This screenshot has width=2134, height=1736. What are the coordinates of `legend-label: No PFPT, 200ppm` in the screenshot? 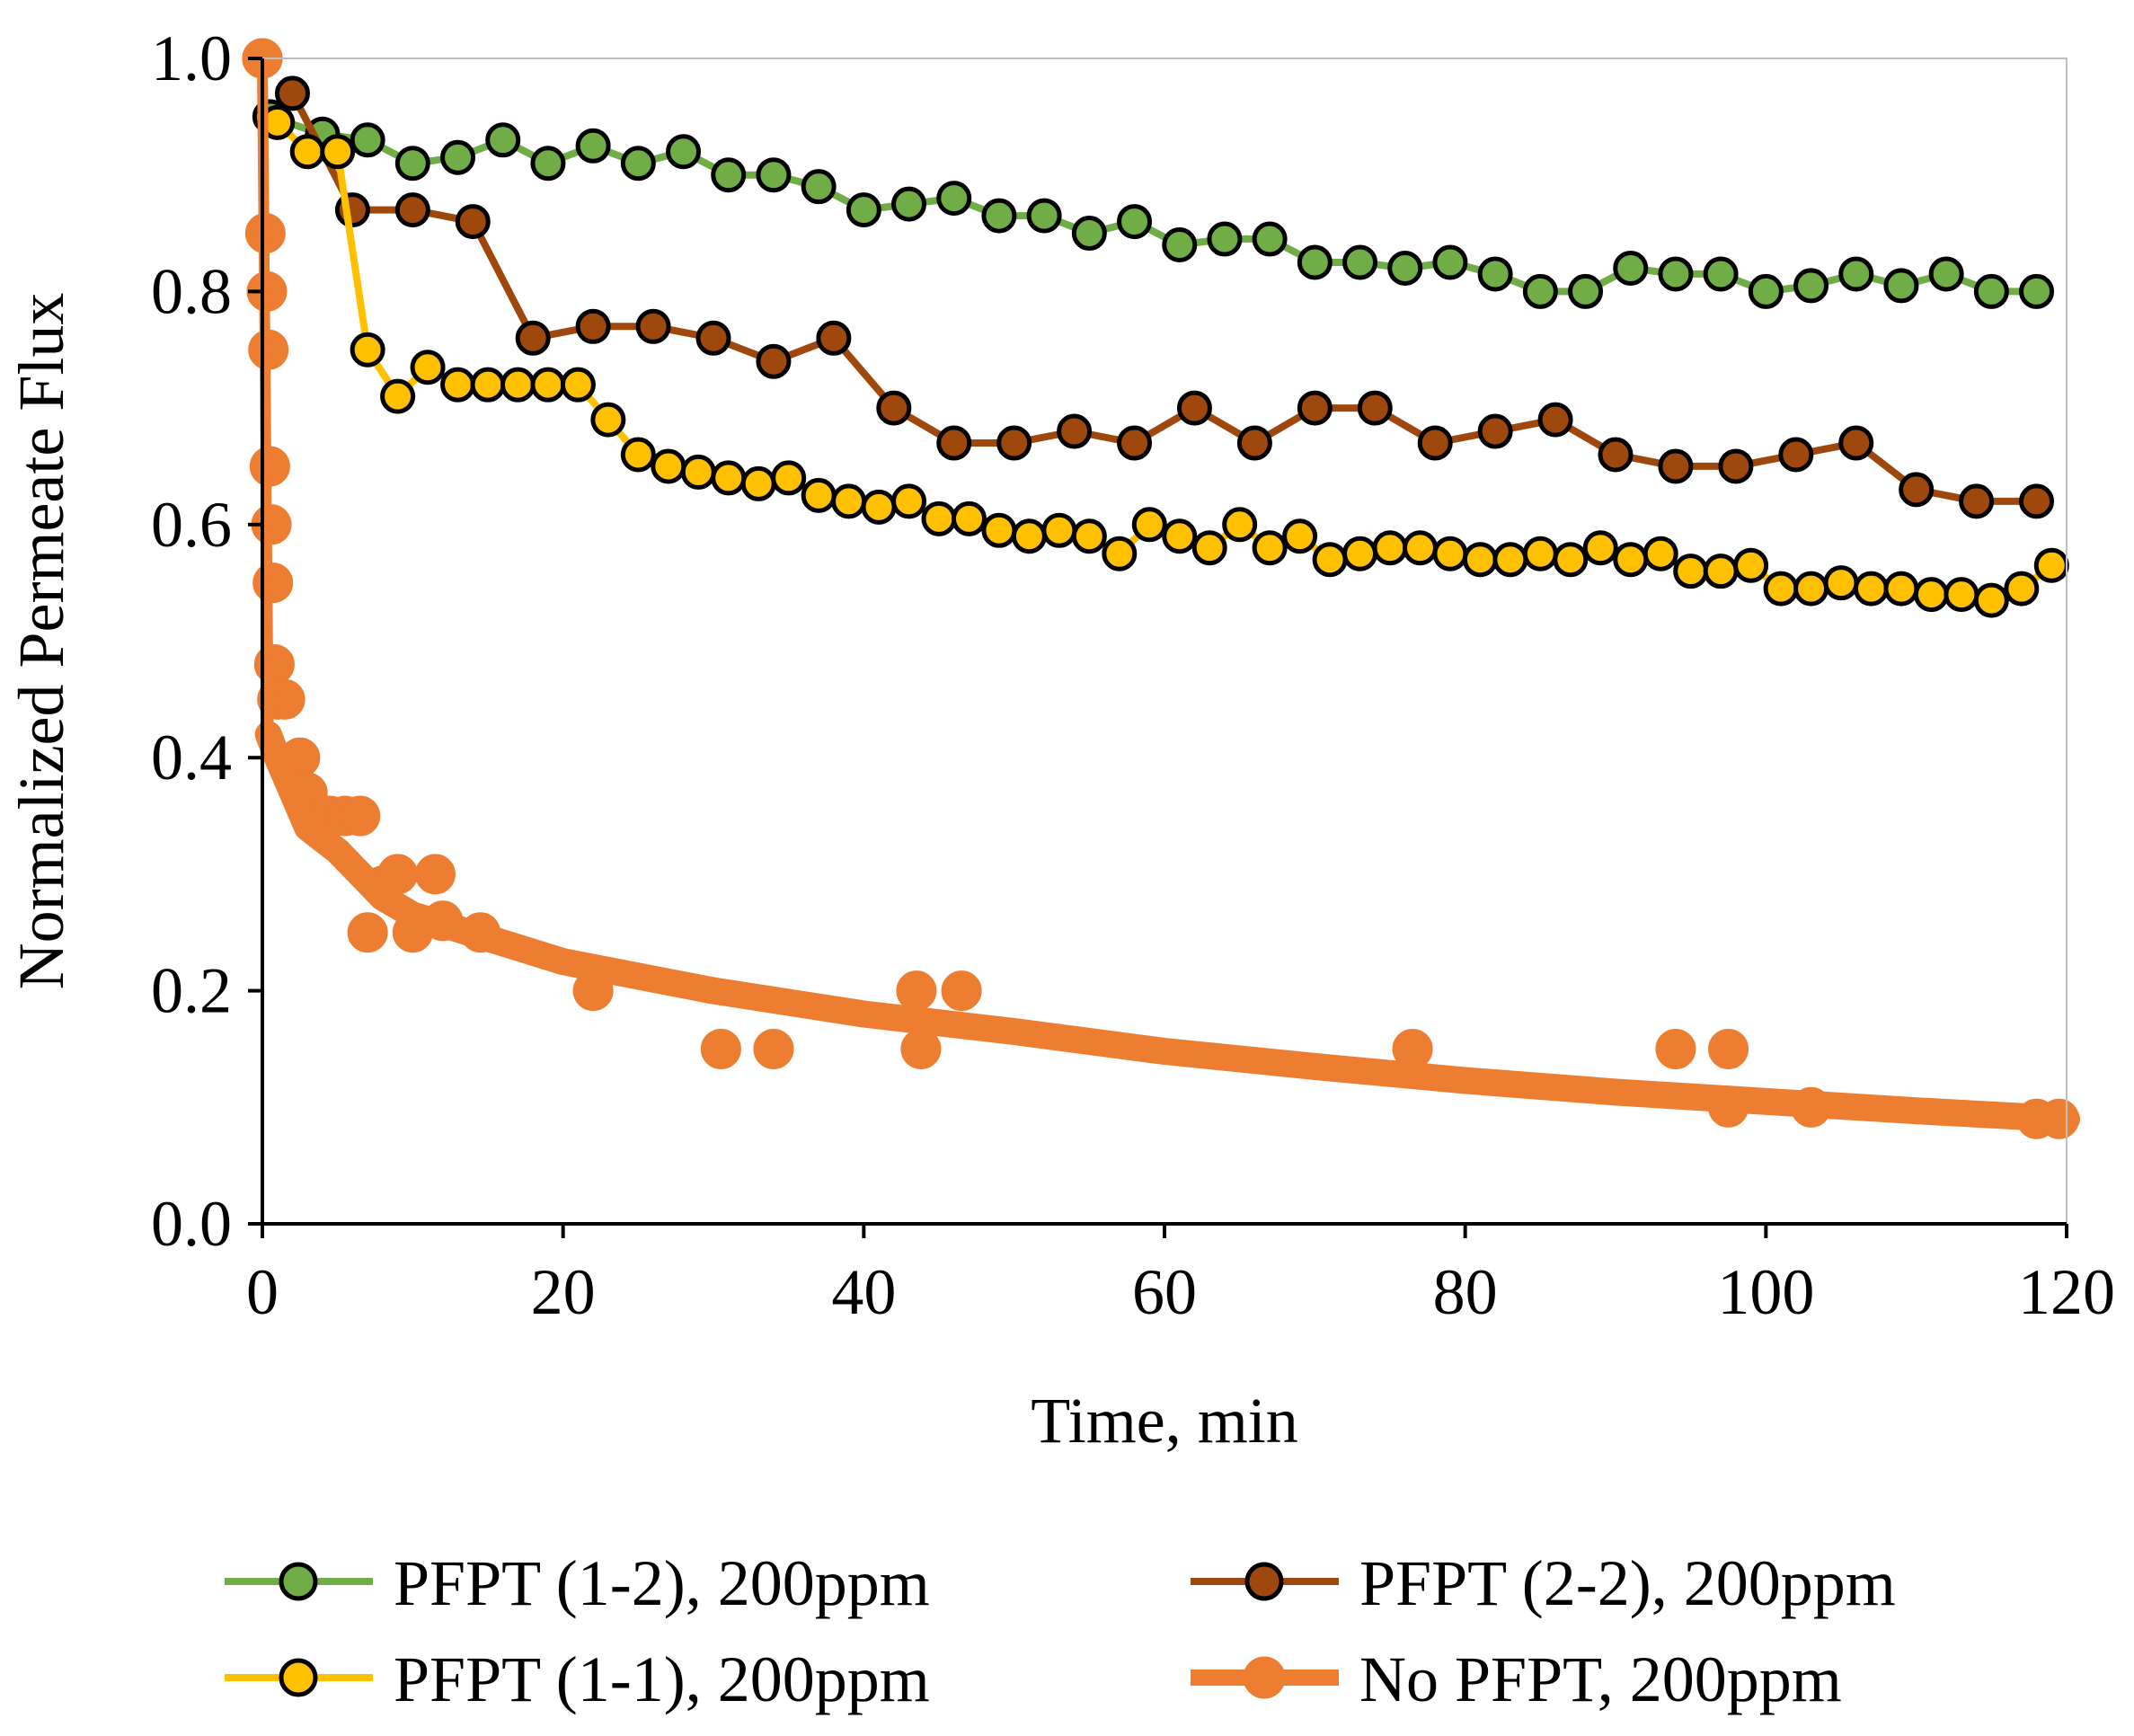 It's located at (1601, 1679).